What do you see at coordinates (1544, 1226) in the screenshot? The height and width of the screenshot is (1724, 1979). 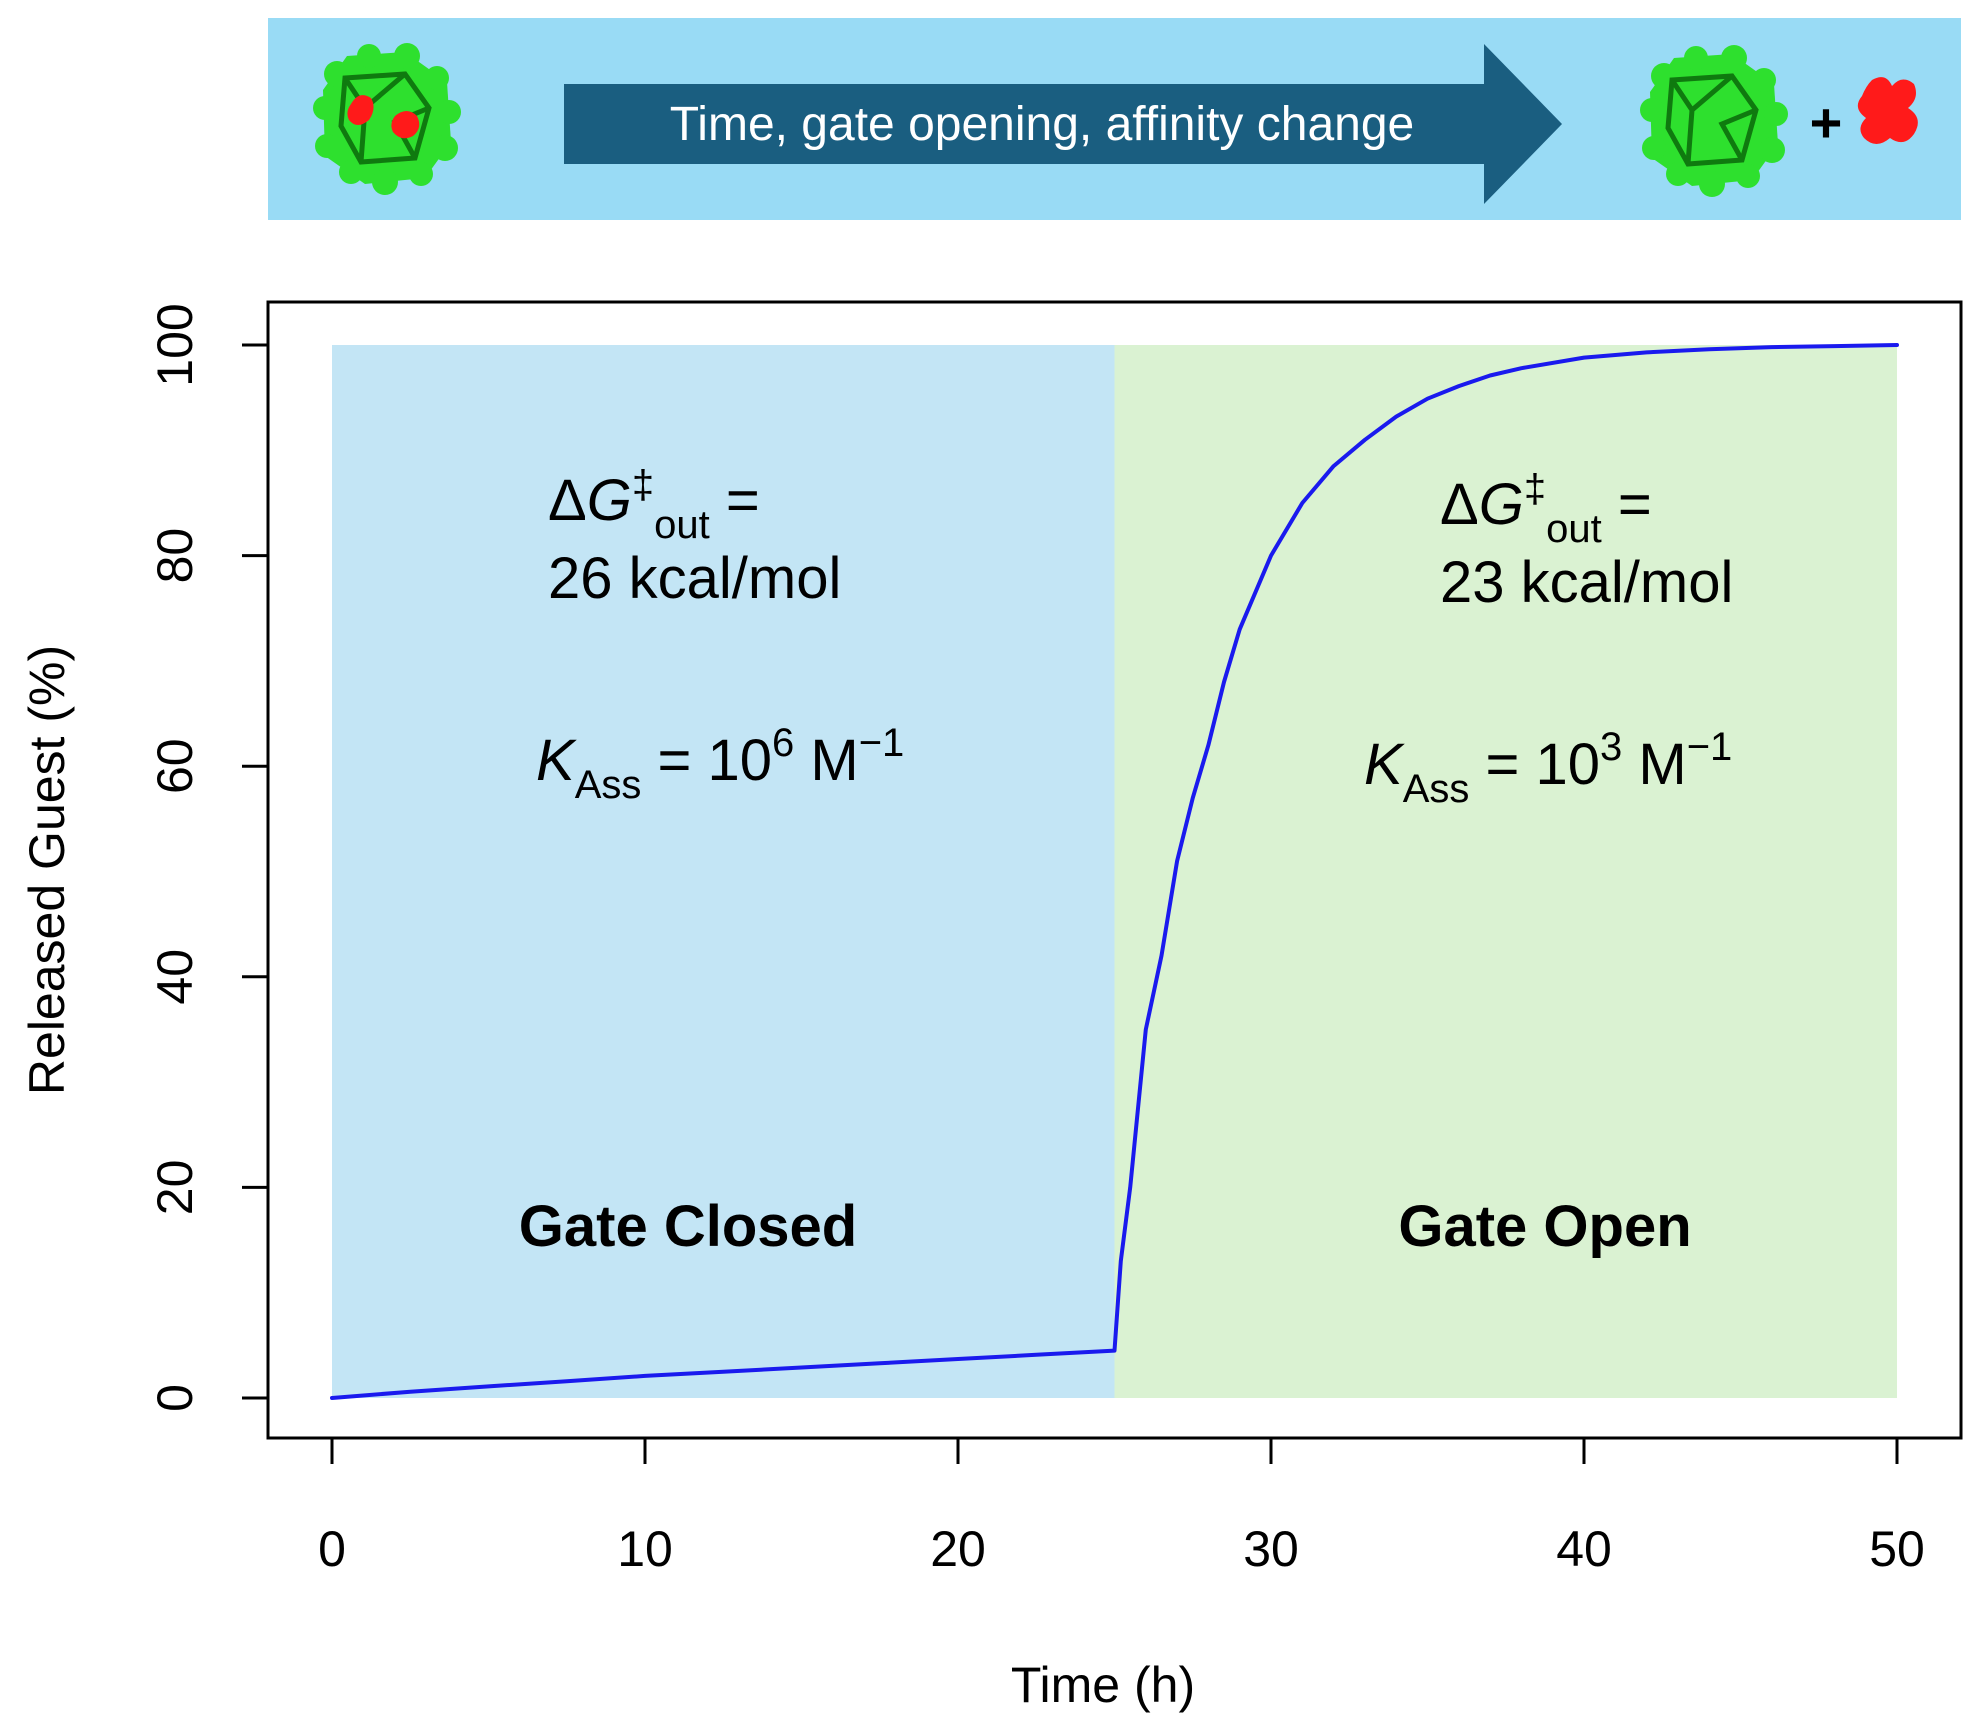 I see `region-label-gate-open: Gate Open` at bounding box center [1544, 1226].